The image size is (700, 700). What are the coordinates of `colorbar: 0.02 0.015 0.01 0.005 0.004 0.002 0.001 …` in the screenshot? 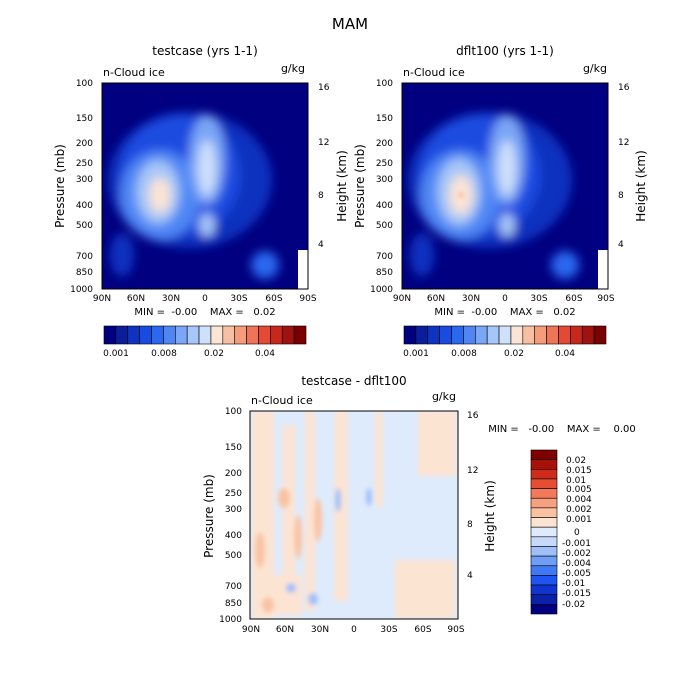 It's located at (561, 532).